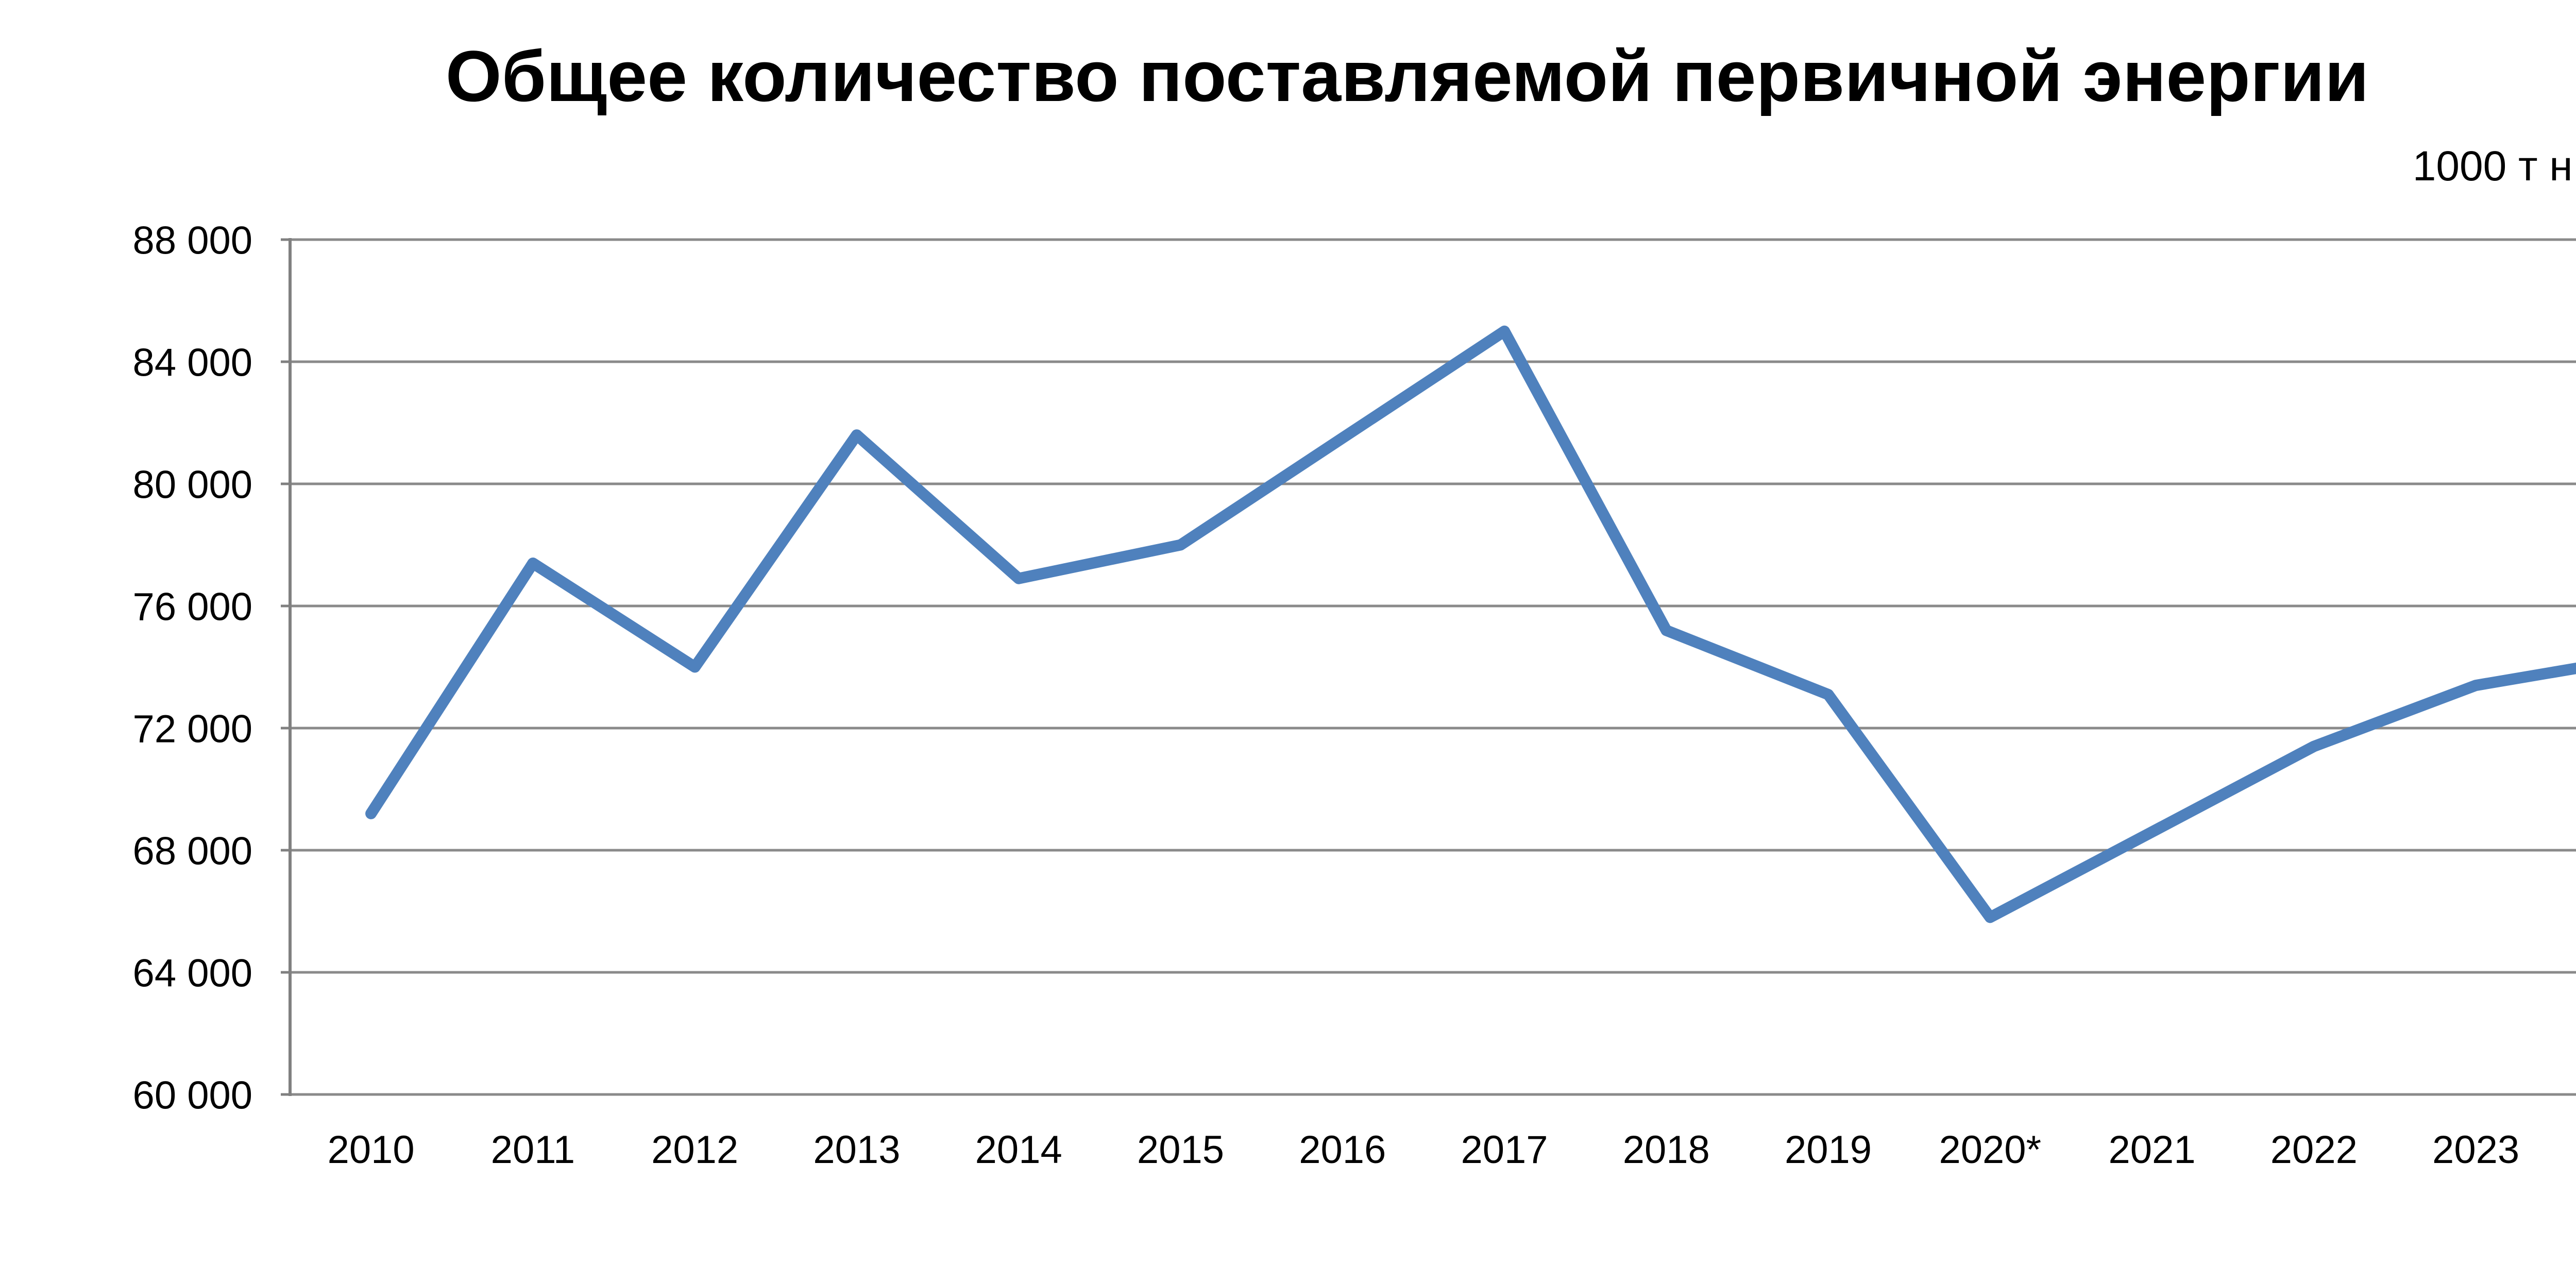  I want to click on y-axis-tick-label: 80 000, so click(193, 485).